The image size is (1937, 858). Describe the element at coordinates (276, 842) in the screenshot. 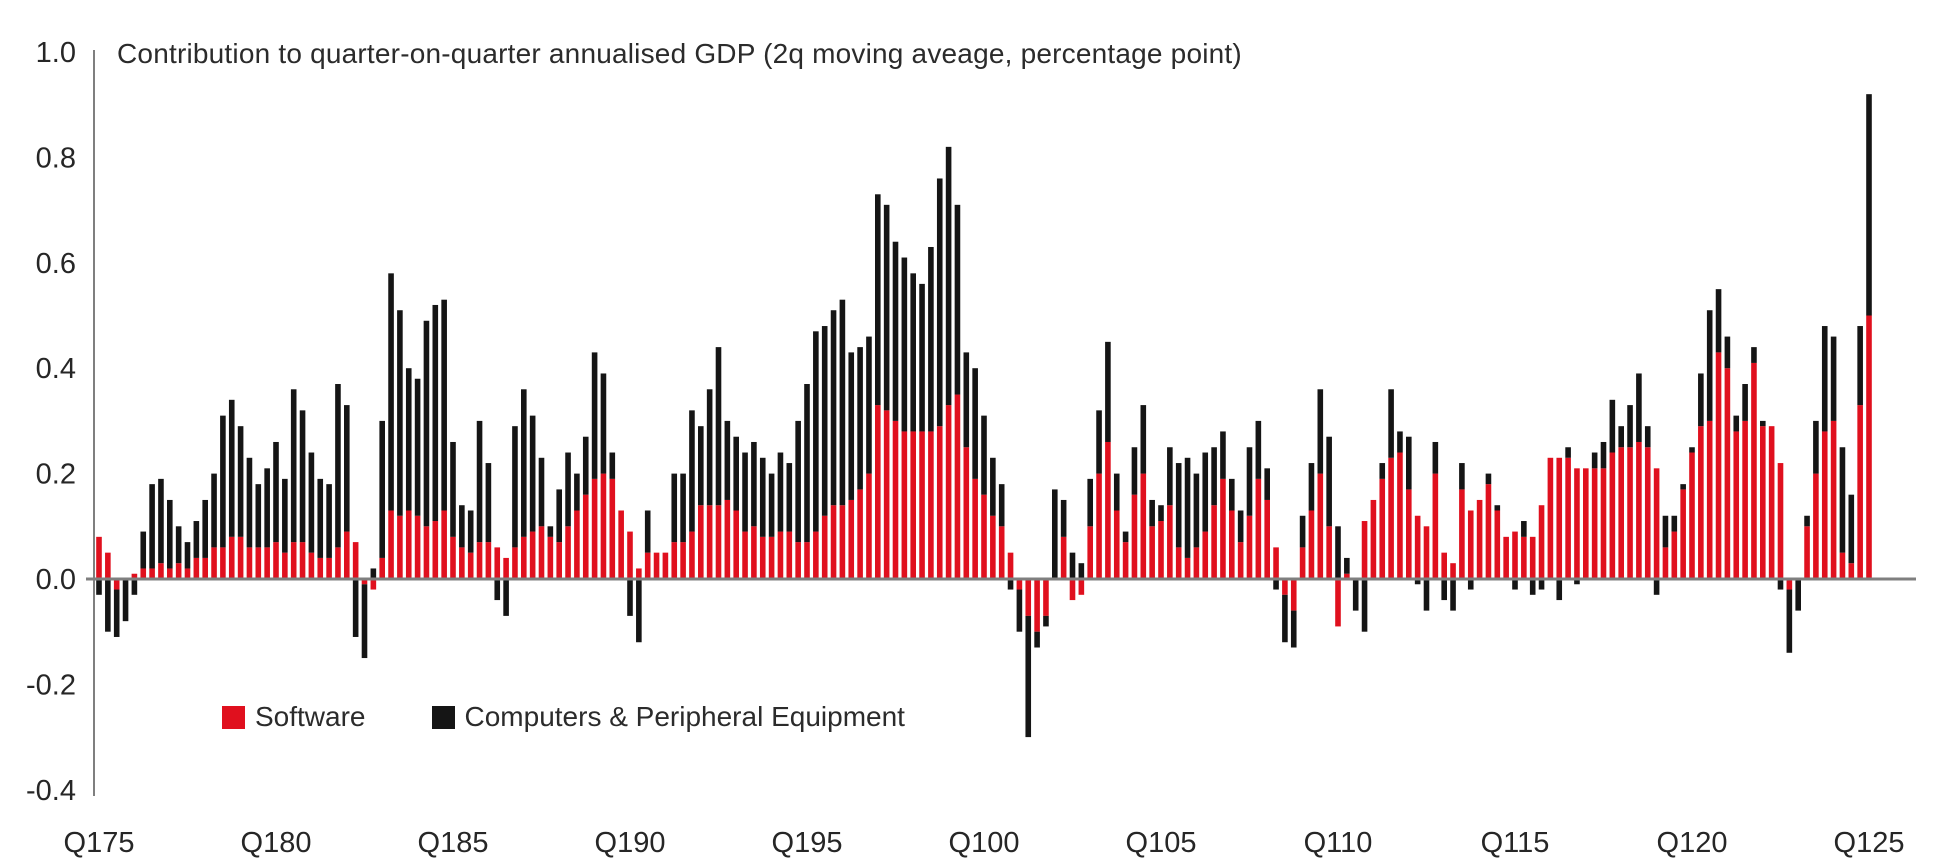

I see `x-tick-label: Q180` at that location.